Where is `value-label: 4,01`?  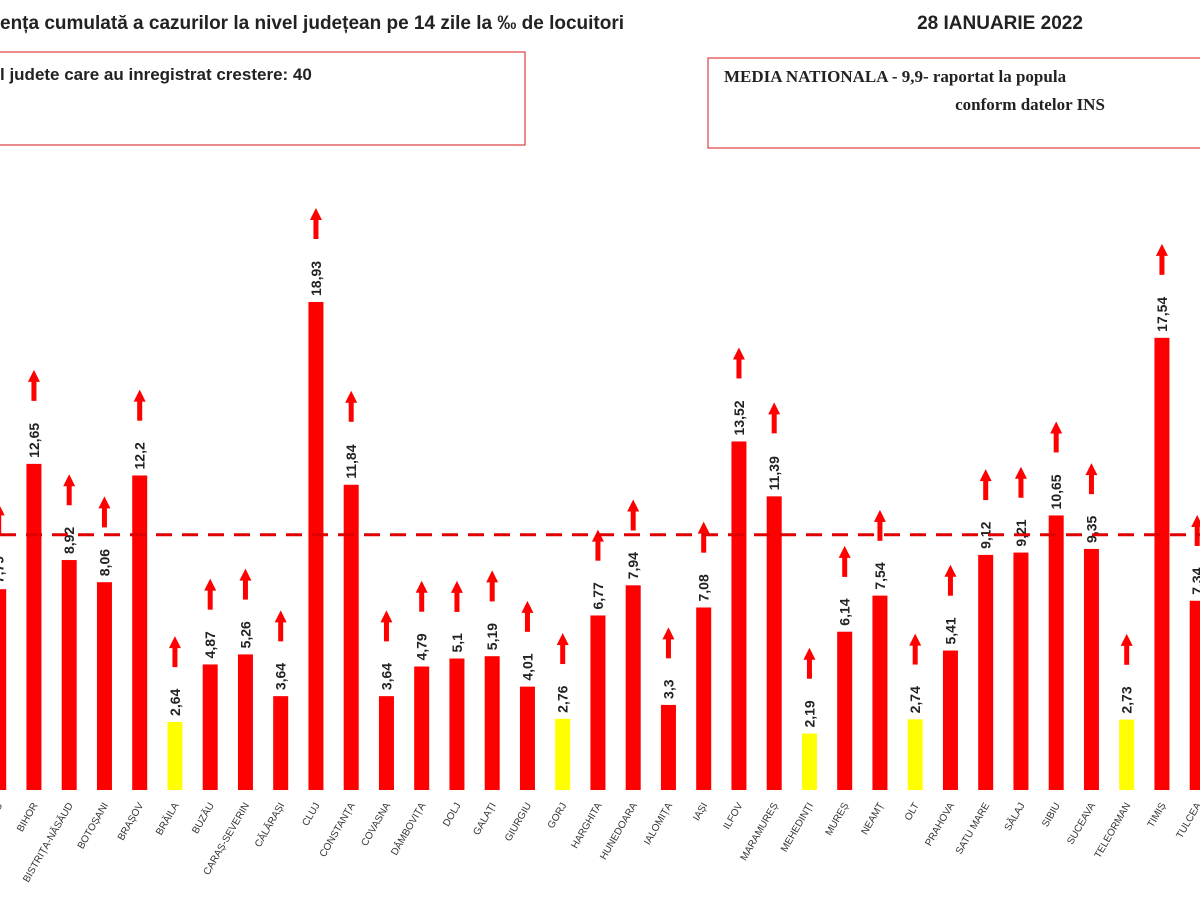 value-label: 4,01 is located at coordinates (527, 666).